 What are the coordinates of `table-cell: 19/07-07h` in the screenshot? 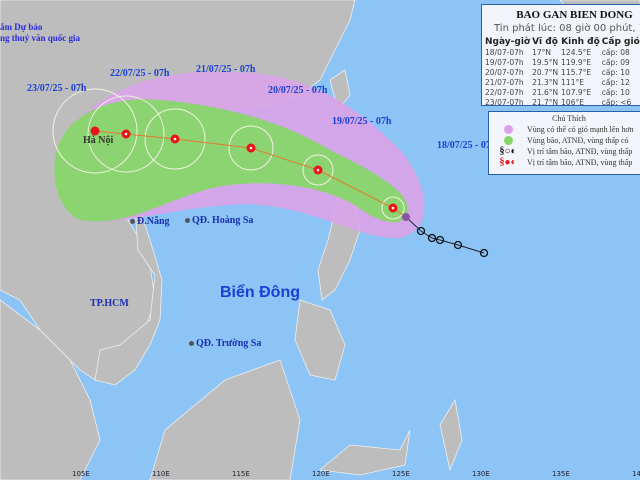 It's located at (504, 62).